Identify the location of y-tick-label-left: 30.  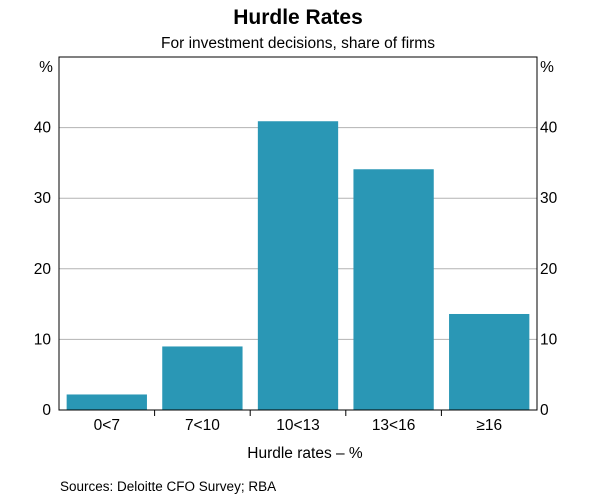
(43, 198).